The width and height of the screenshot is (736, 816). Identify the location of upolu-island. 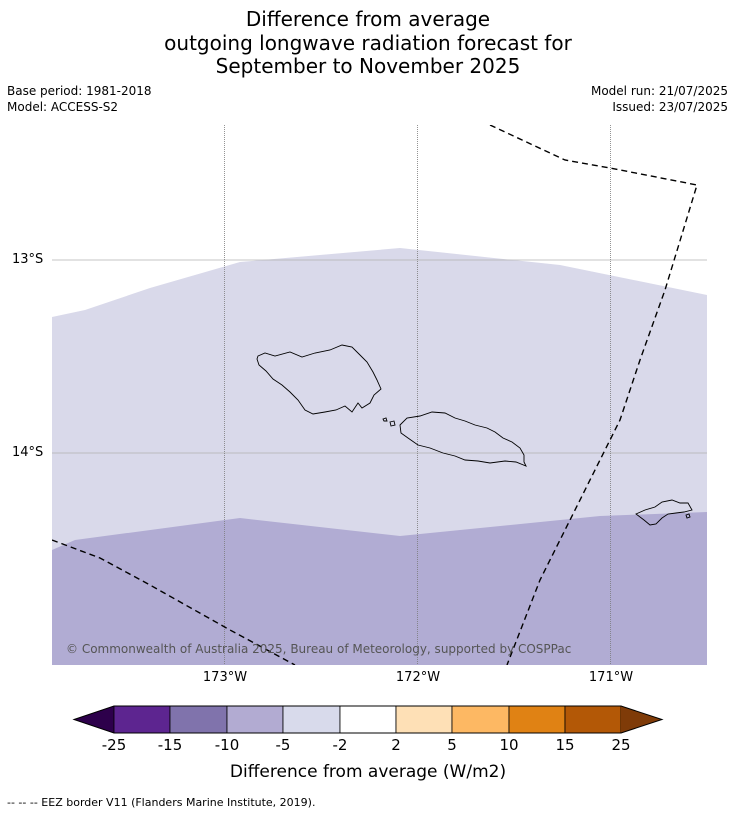
(463, 439).